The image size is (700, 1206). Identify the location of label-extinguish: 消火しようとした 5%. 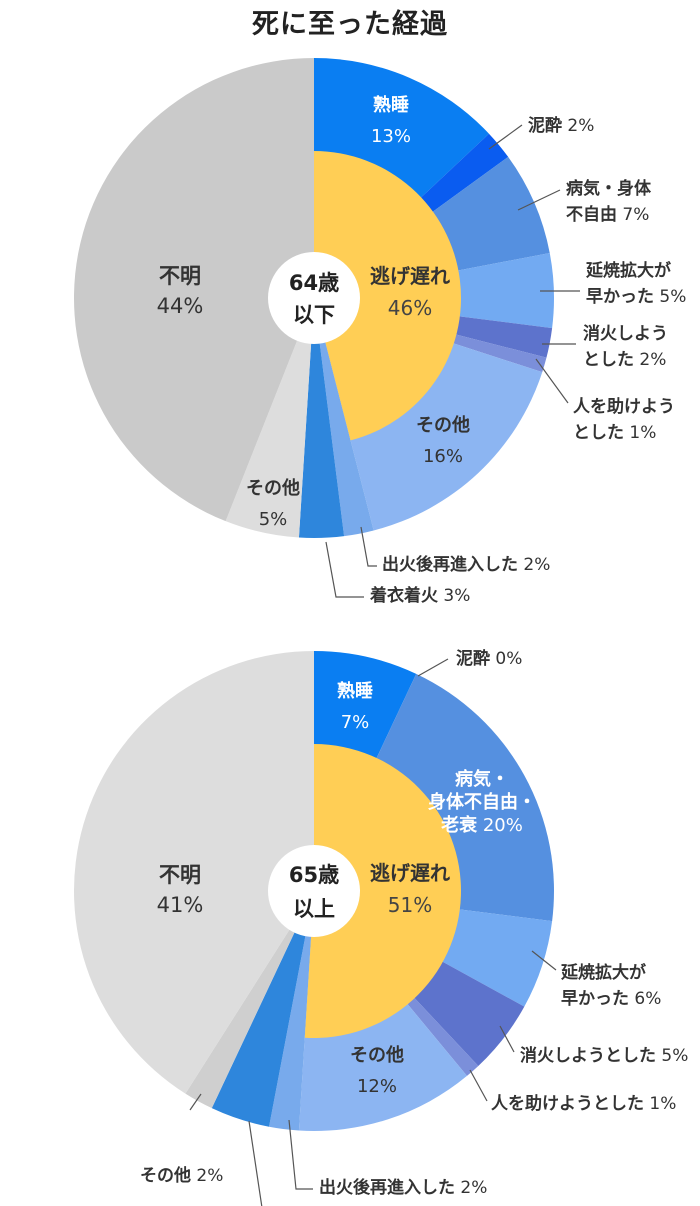
(604, 1055).